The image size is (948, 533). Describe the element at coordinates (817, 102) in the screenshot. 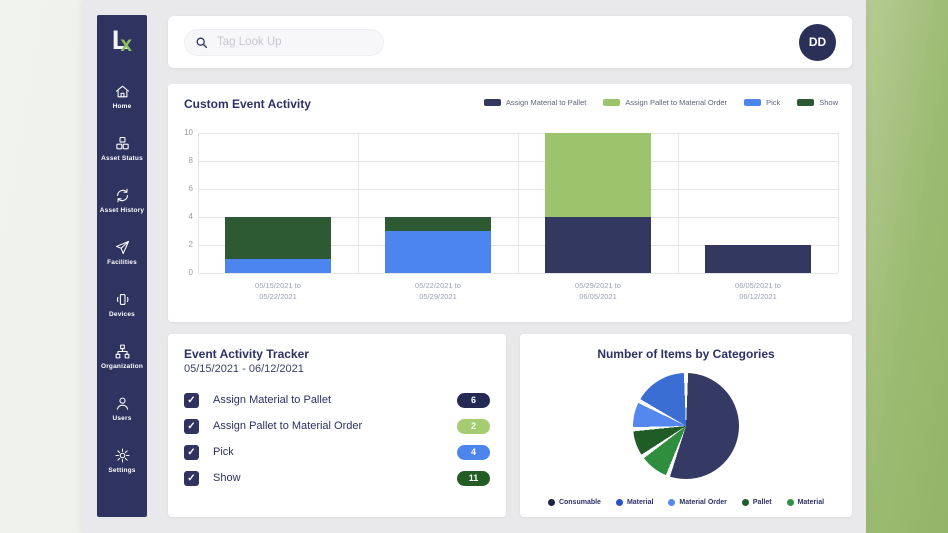

I see `legend-item: Show` at that location.